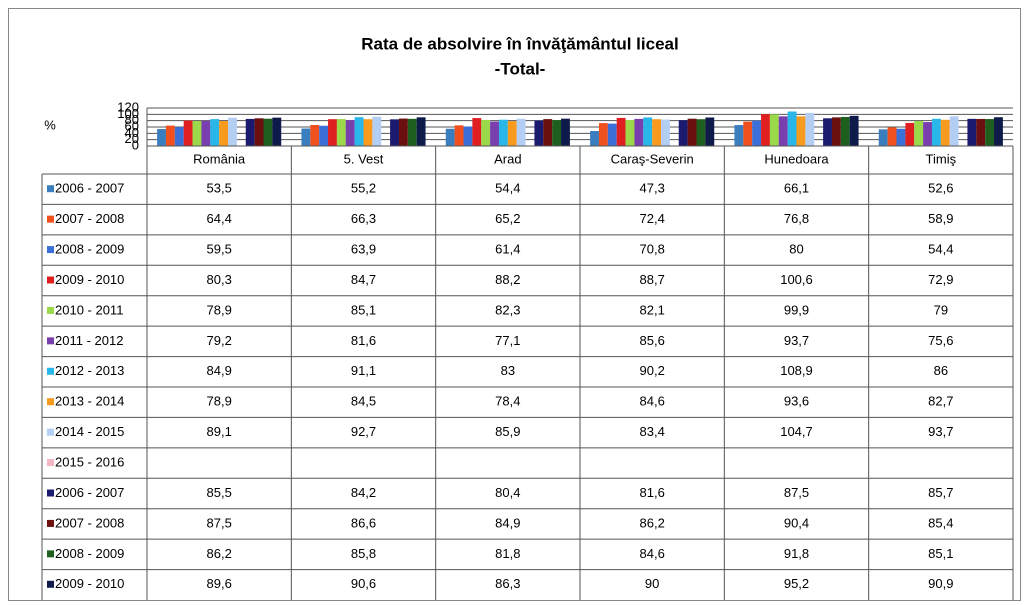  What do you see at coordinates (940, 522) in the screenshot?
I see `table-value: 85,4` at bounding box center [940, 522].